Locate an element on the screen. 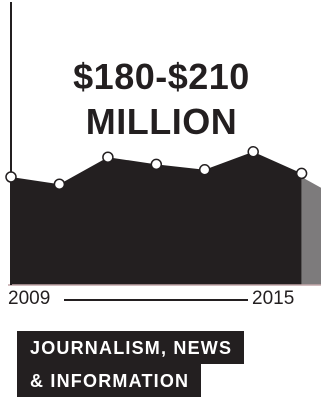 The height and width of the screenshot is (398, 323). category-label-line-1: JOURNALISM, NEWS is located at coordinates (131, 347).